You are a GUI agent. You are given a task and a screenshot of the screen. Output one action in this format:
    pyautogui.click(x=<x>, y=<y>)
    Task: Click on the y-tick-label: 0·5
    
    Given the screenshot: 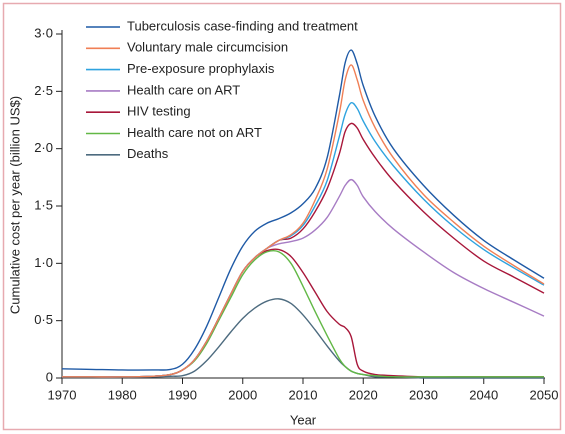 What is the action you would take?
    pyautogui.click(x=43, y=319)
    